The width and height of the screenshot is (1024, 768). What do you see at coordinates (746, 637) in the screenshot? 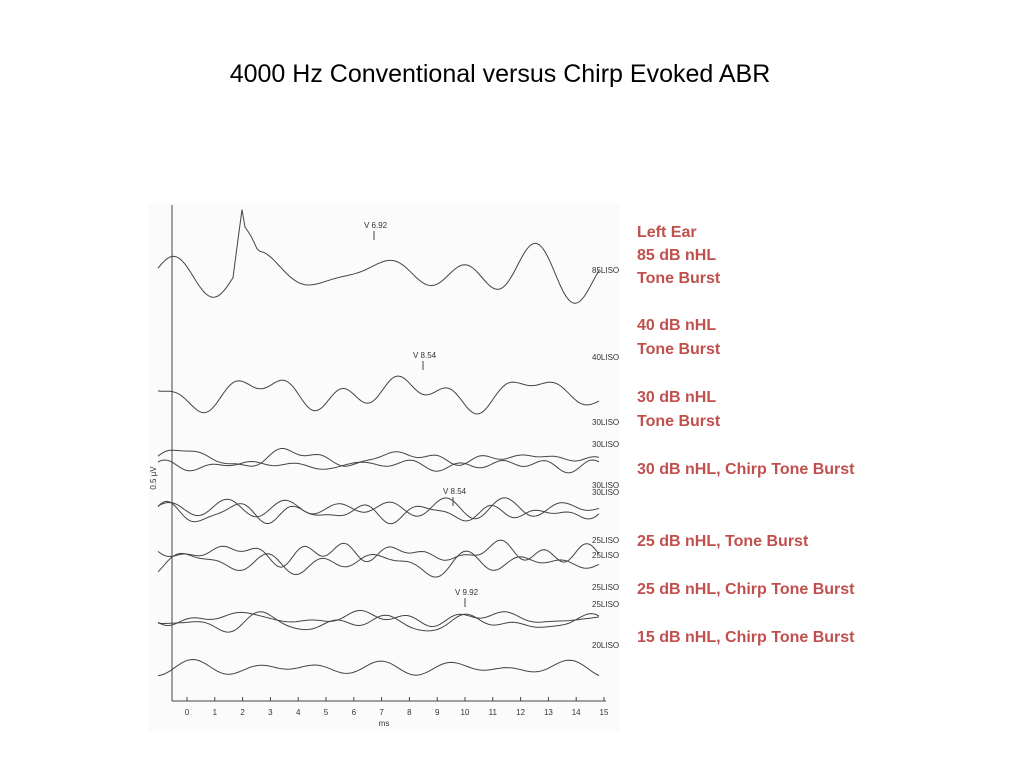
I see `note-line: 15 dB nHL, Chirp Tone Burst` at bounding box center [746, 637].